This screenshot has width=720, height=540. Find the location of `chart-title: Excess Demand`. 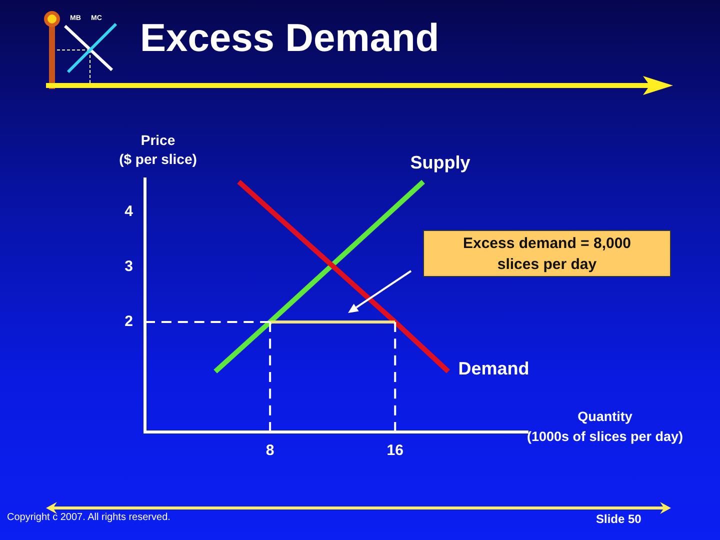

chart-title: Excess Demand is located at coordinates (290, 39).